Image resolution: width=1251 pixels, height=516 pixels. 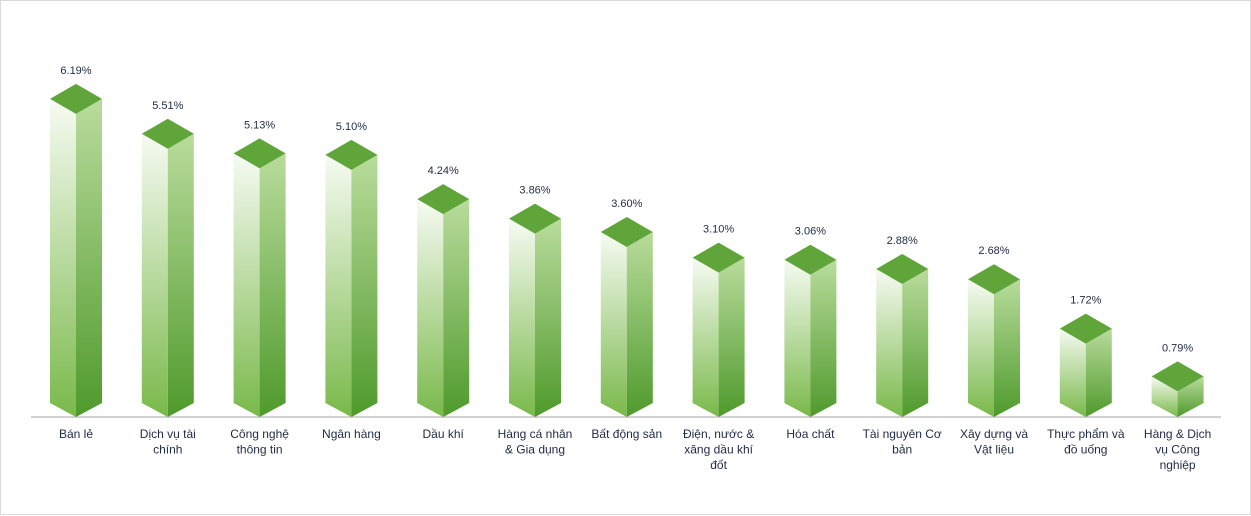 What do you see at coordinates (168, 442) in the screenshot?
I see `category-label: Dịch vụ tài chính` at bounding box center [168, 442].